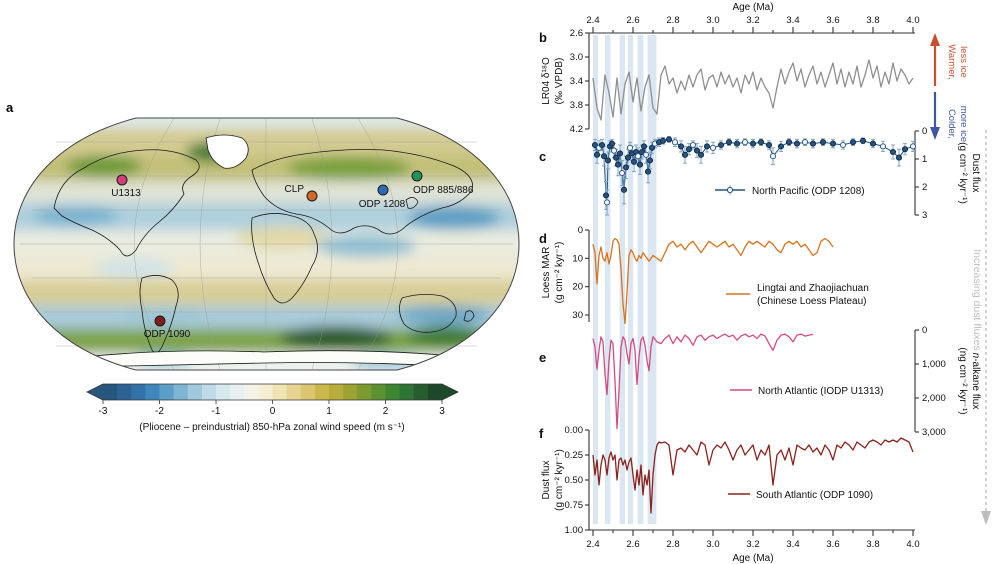 The image size is (1000, 564). Describe the element at coordinates (159, 411) in the screenshot. I see `colorbar-tick-label: -2` at that location.